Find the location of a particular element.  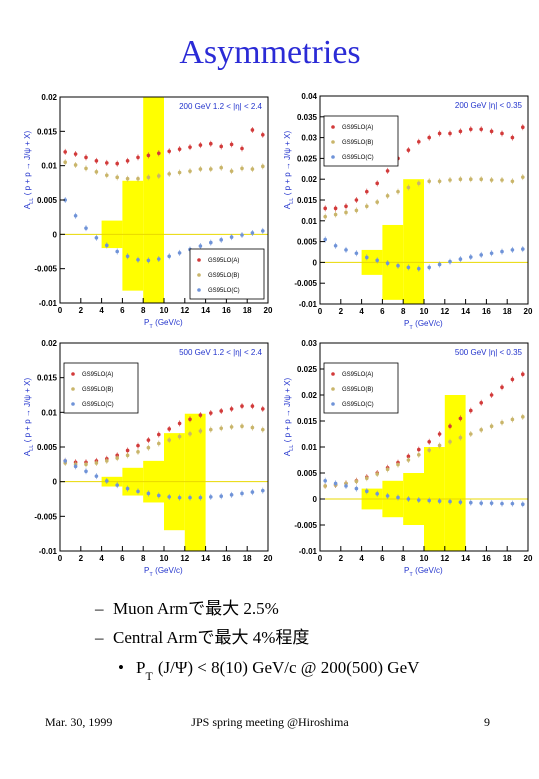

bullet-text: Muon Armで最大 2.5% is located at coordinates (196, 608).